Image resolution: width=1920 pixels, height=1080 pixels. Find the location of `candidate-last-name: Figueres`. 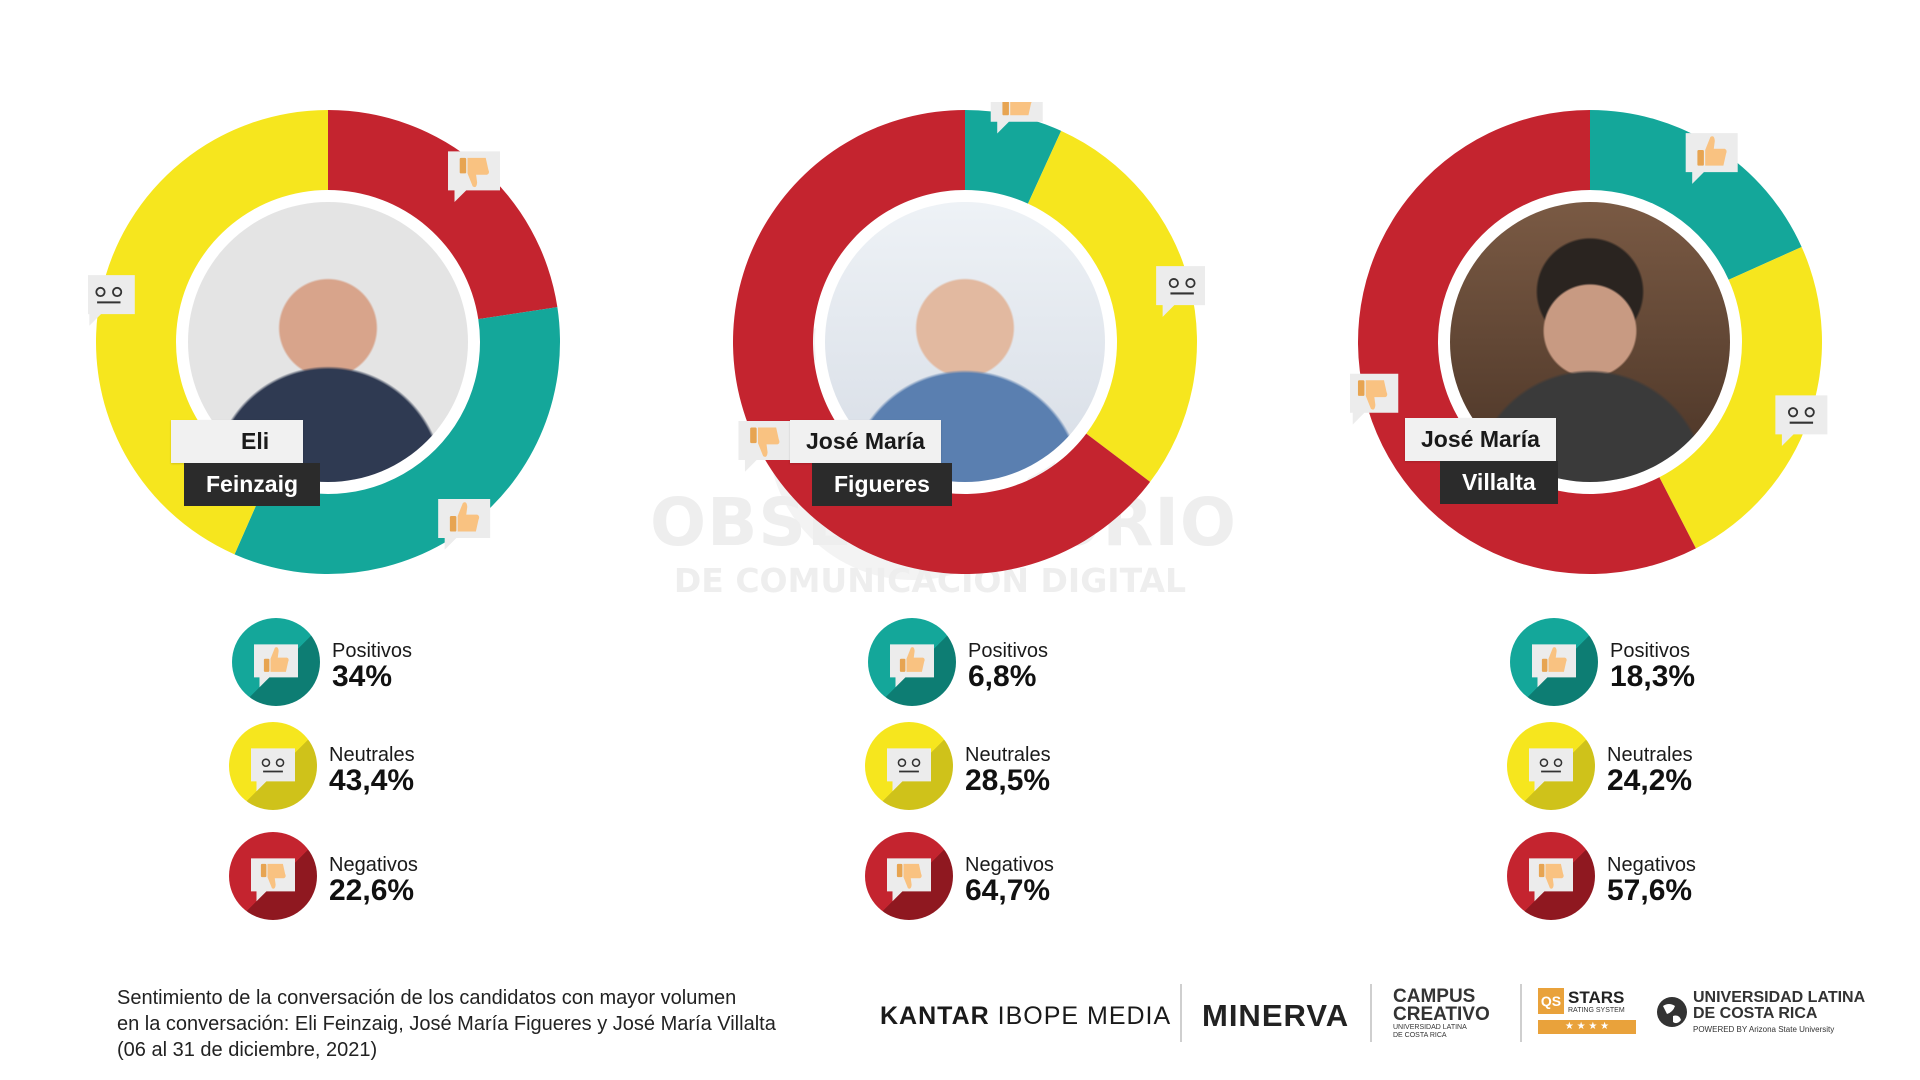

candidate-last-name: Figueres is located at coordinates (882, 484).